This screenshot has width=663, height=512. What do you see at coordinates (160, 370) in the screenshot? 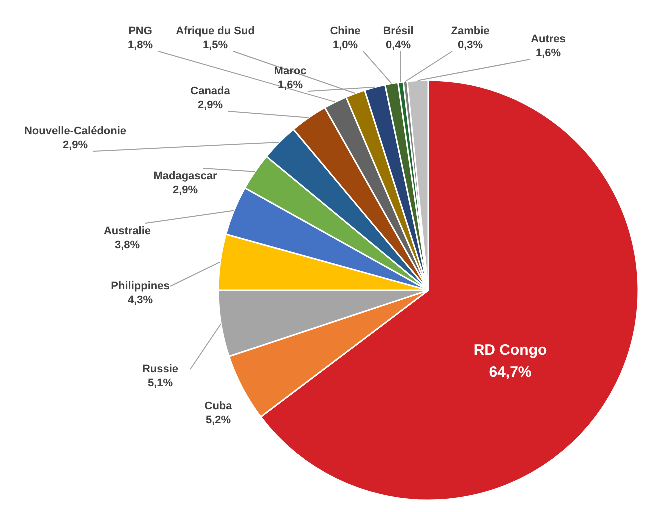
I see `slice-label: Russie` at bounding box center [160, 370].